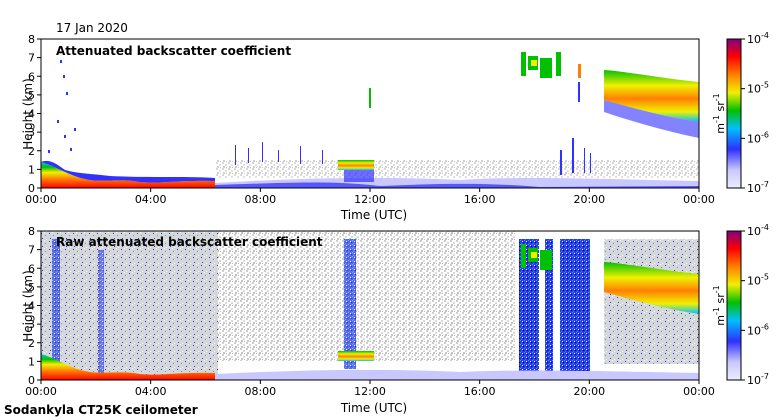 The width and height of the screenshot is (780, 420). What do you see at coordinates (457, 185) in the screenshot?
I see `boundary-layer-blue` at bounding box center [457, 185].